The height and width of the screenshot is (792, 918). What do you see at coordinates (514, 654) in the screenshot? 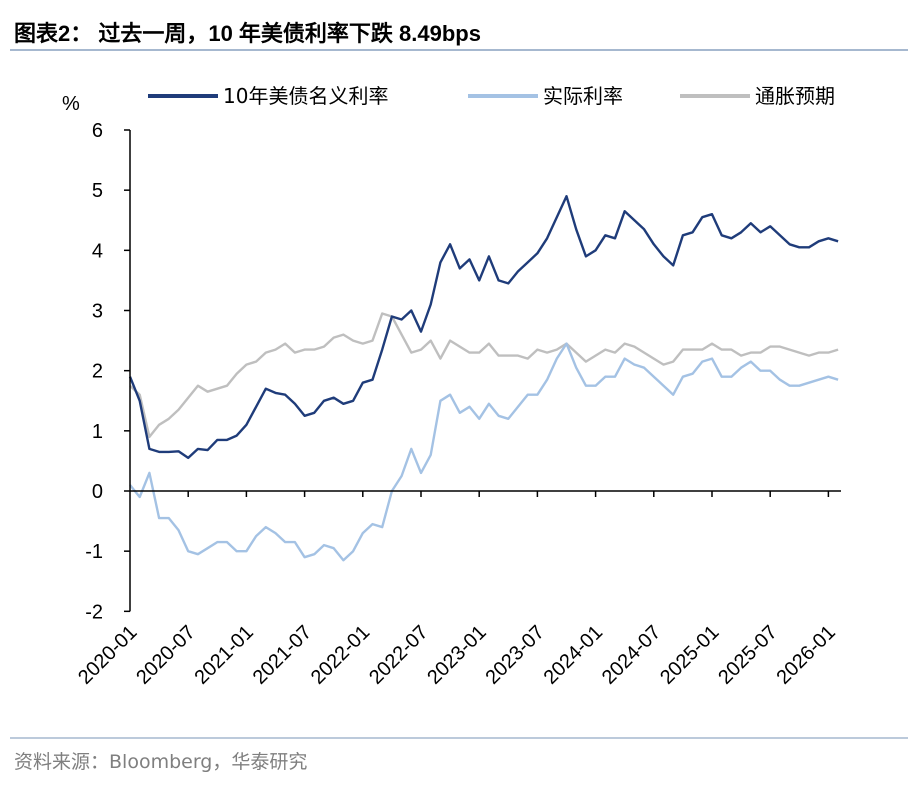
I see `x-tick-label: 2023-07` at bounding box center [514, 654].